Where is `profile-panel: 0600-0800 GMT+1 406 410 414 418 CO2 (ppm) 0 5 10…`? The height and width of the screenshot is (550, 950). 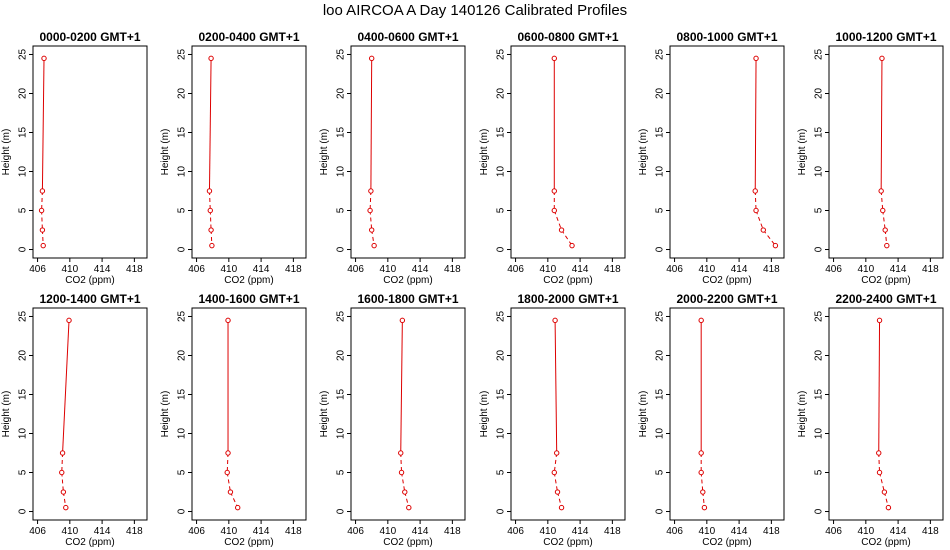 profile-panel: 0600-0800 GMT+1 406 410 414 418 CO2 (ppm) 0 5 10… is located at coordinates (552, 158).